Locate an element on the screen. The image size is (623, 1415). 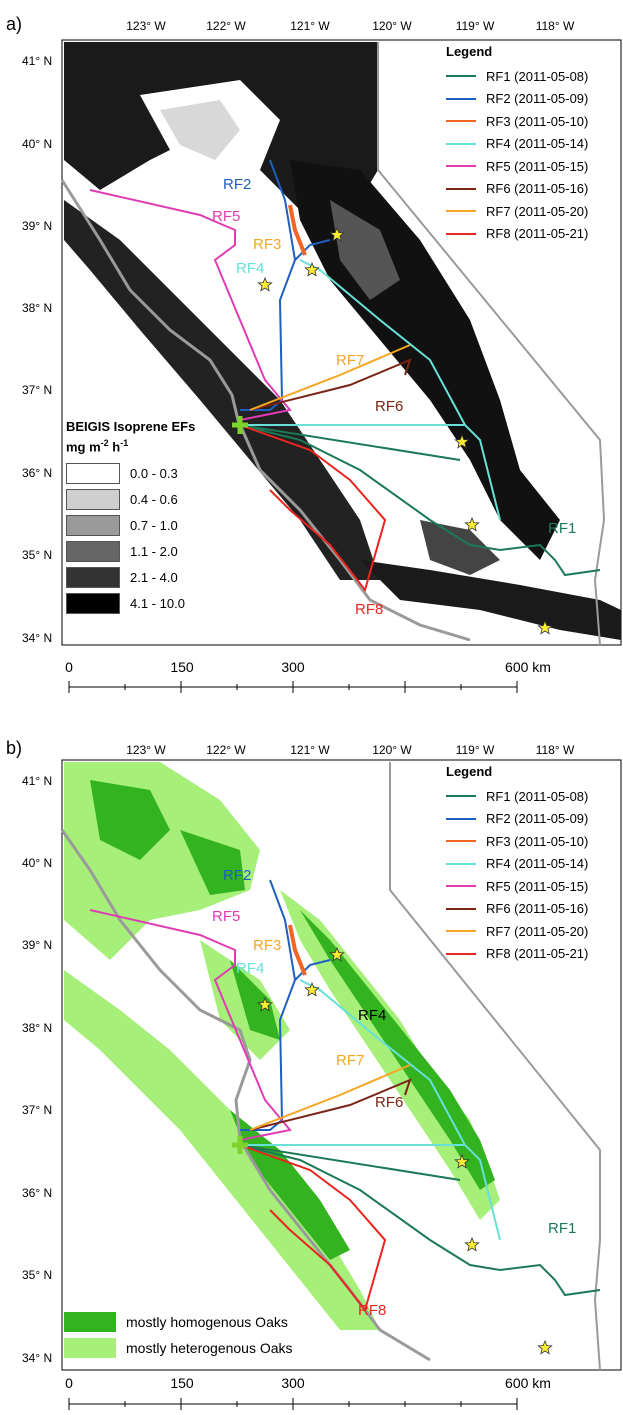
beigis-class: 1.1 - 2.0 is located at coordinates (130, 551).